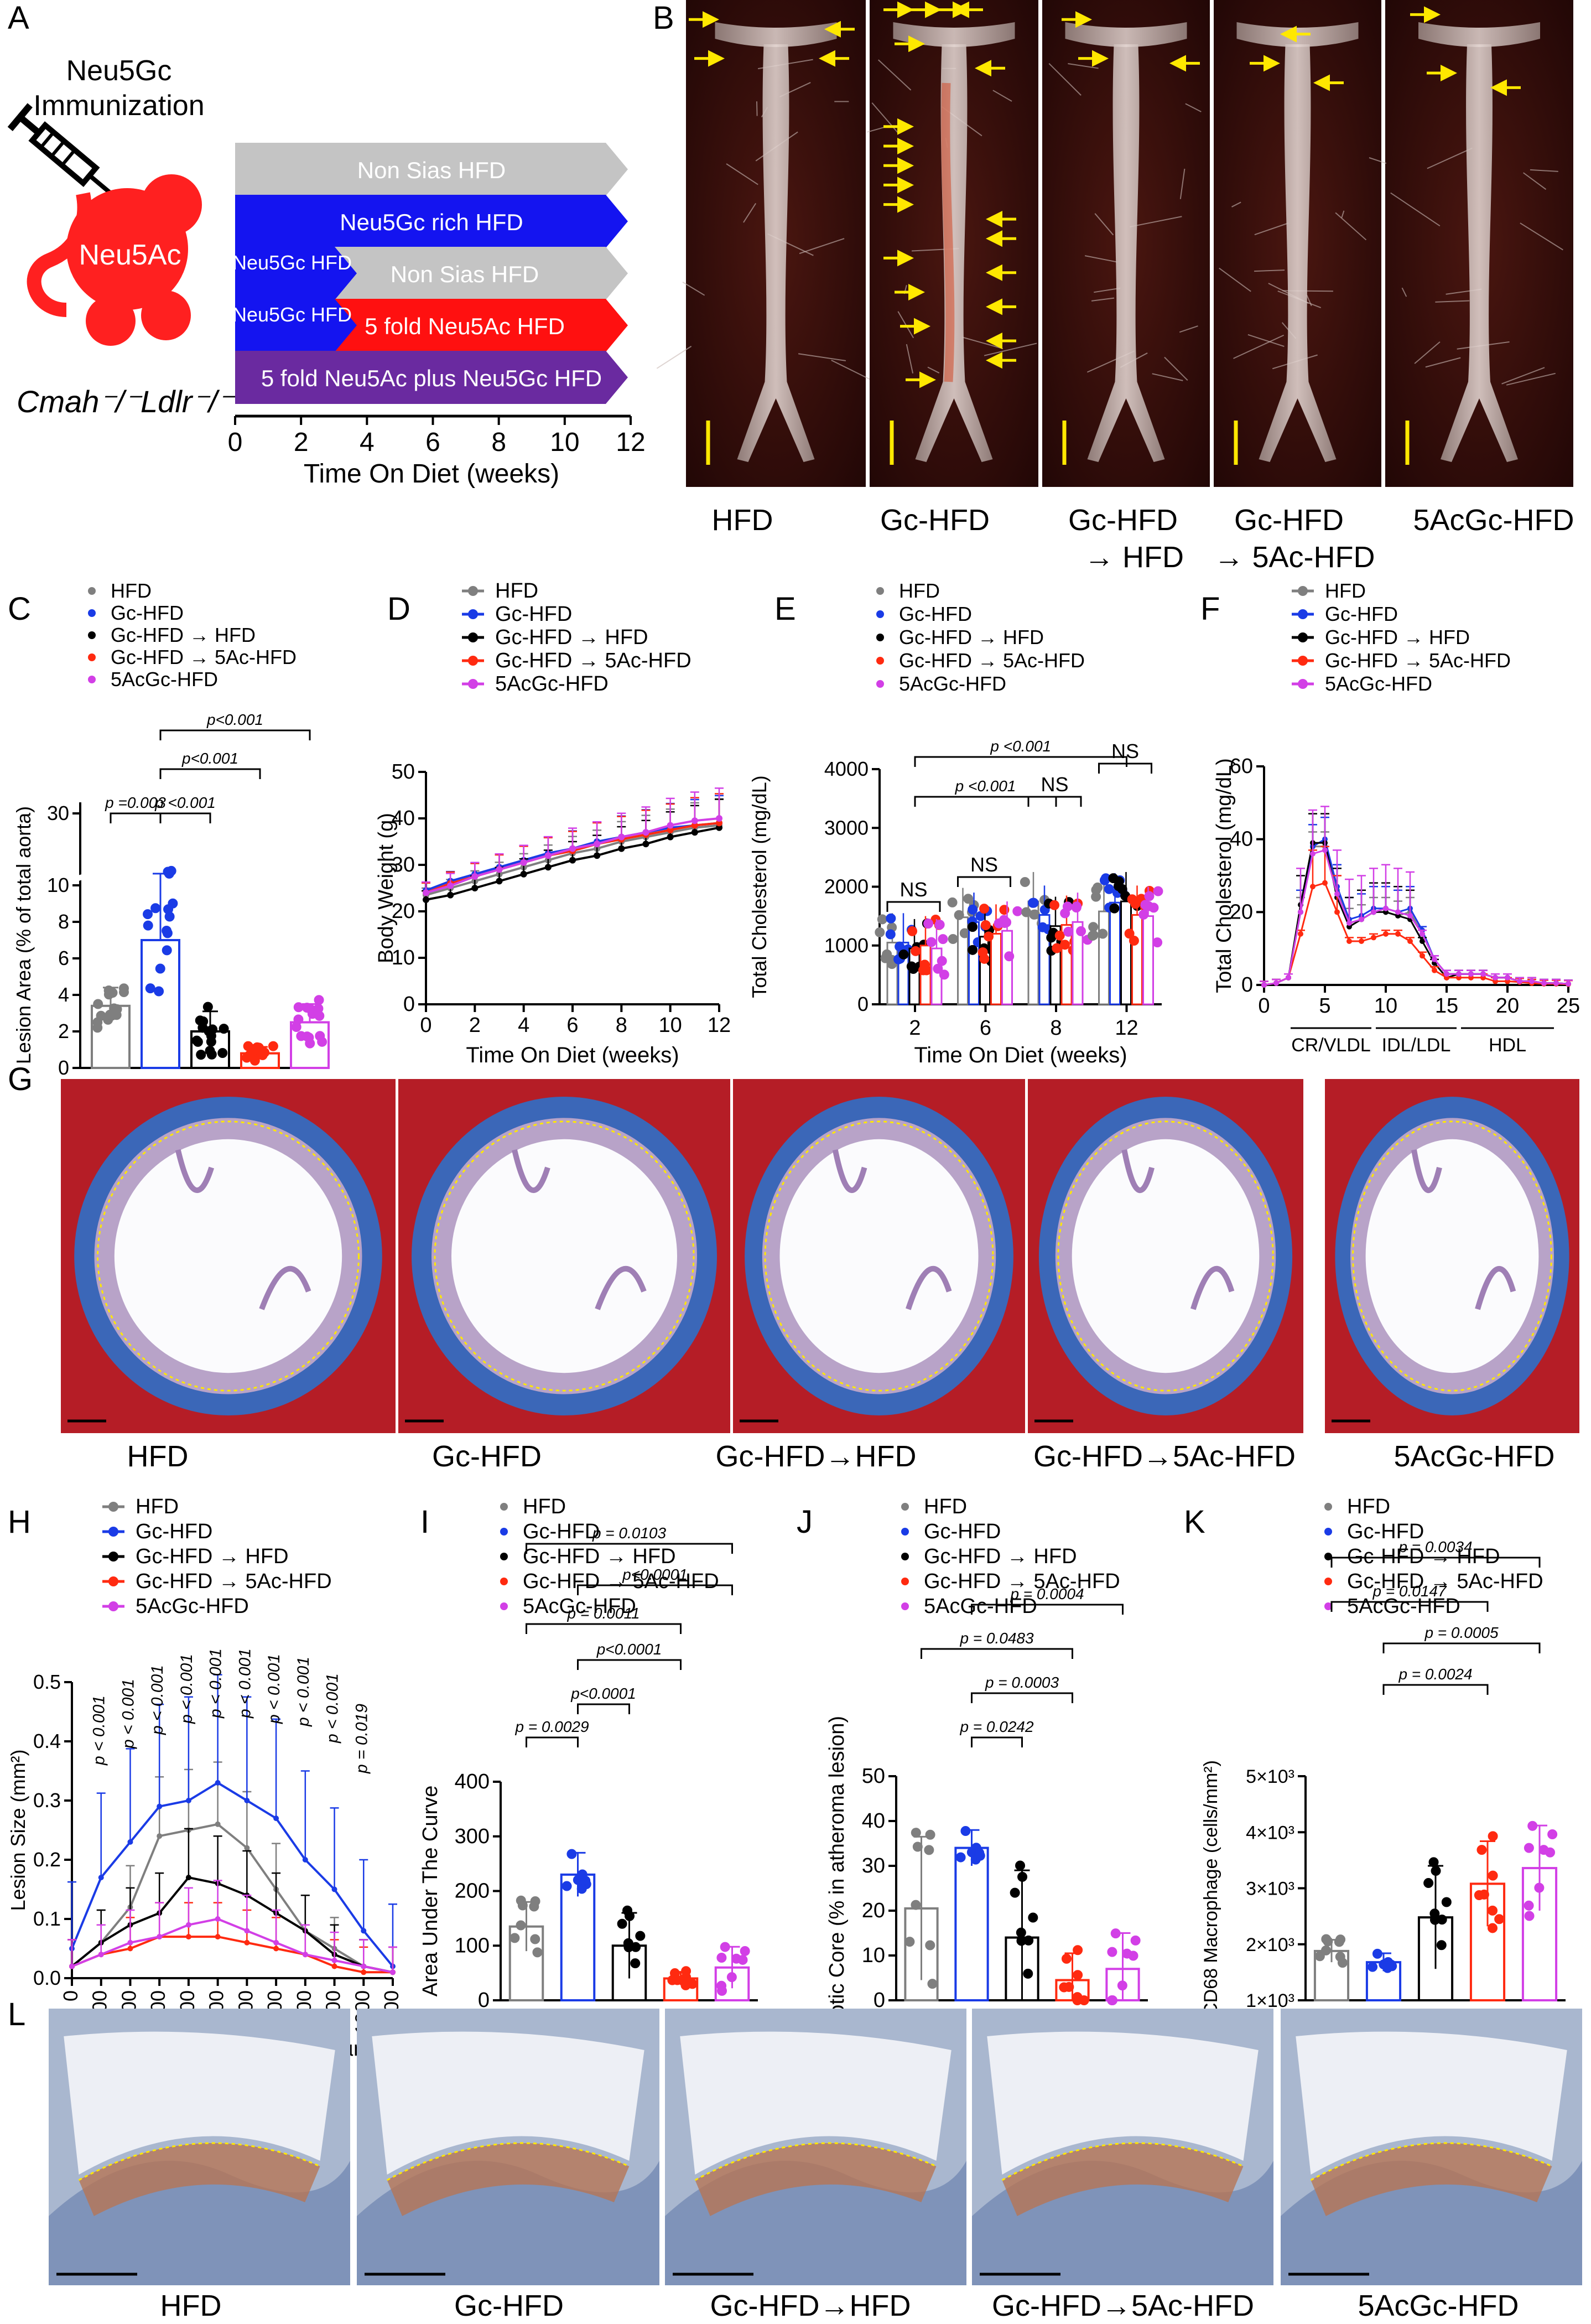  What do you see at coordinates (47, 1860) in the screenshot?
I see `y-tick-label: 0.2` at bounding box center [47, 1860].